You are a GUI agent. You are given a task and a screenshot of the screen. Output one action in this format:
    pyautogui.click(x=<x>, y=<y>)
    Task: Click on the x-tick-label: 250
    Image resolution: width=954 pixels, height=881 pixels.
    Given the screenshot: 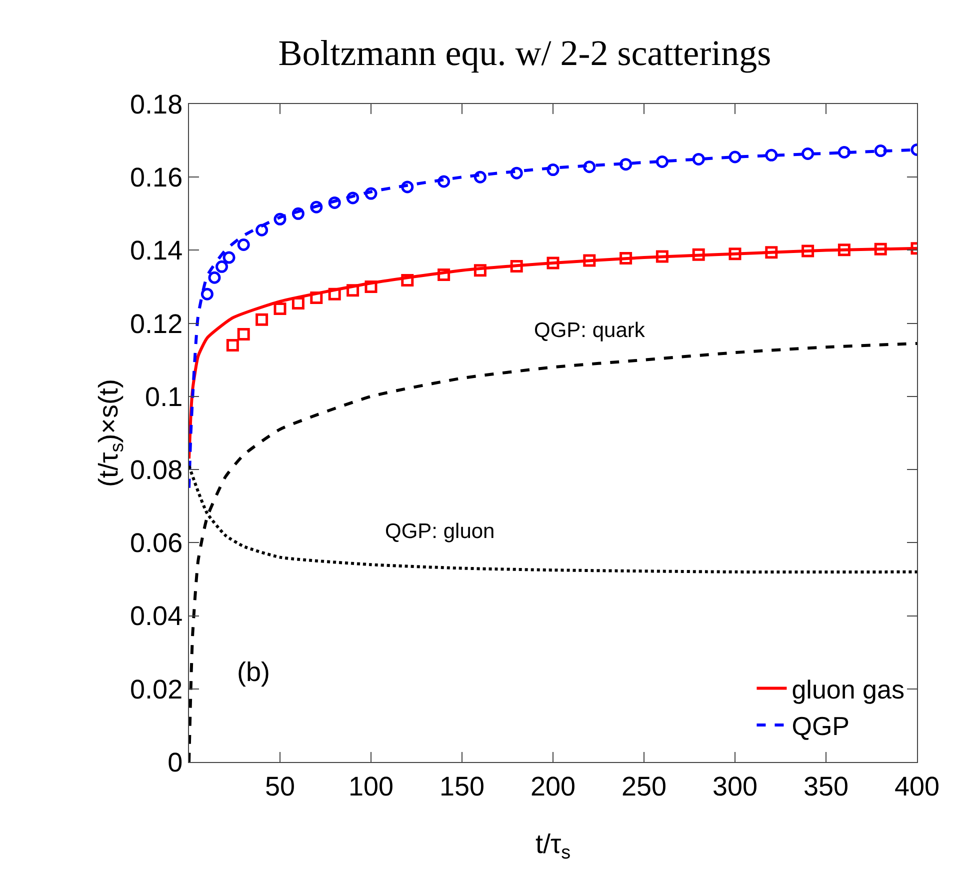 What is the action you would take?
    pyautogui.click(x=644, y=786)
    